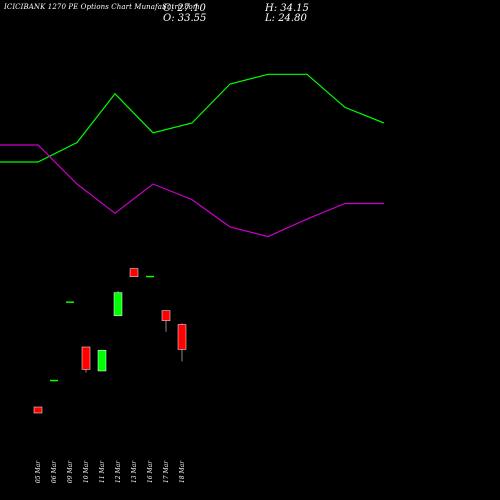 The width and height of the screenshot is (500, 500). Describe the element at coordinates (166, 471) in the screenshot. I see `x-tick-label: 17 Mar` at that location.